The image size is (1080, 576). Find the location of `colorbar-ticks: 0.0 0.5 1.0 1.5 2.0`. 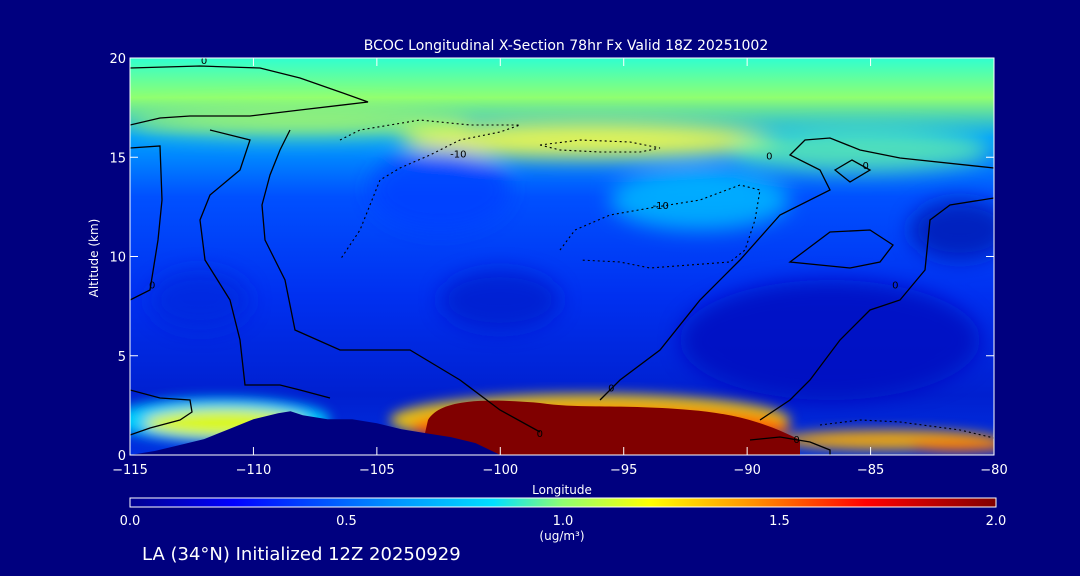

colorbar-ticks: 0.0 0.5 1.0 1.5 2.0 is located at coordinates (563, 521).